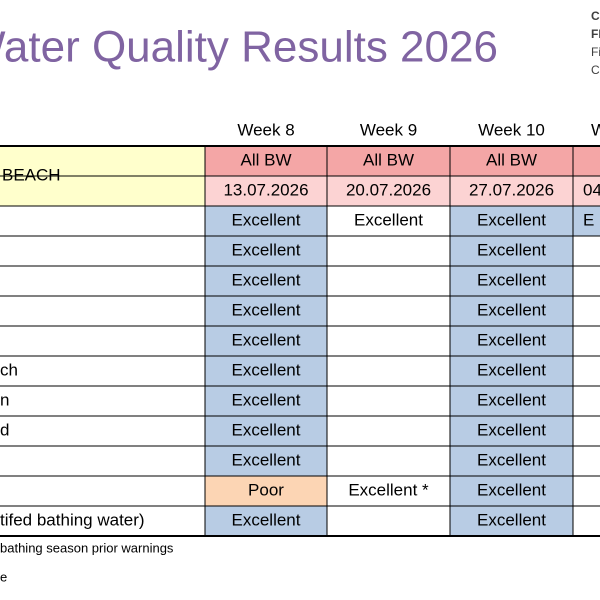  What do you see at coordinates (595, 34) in the screenshot?
I see `corner-text: FI` at bounding box center [595, 34].